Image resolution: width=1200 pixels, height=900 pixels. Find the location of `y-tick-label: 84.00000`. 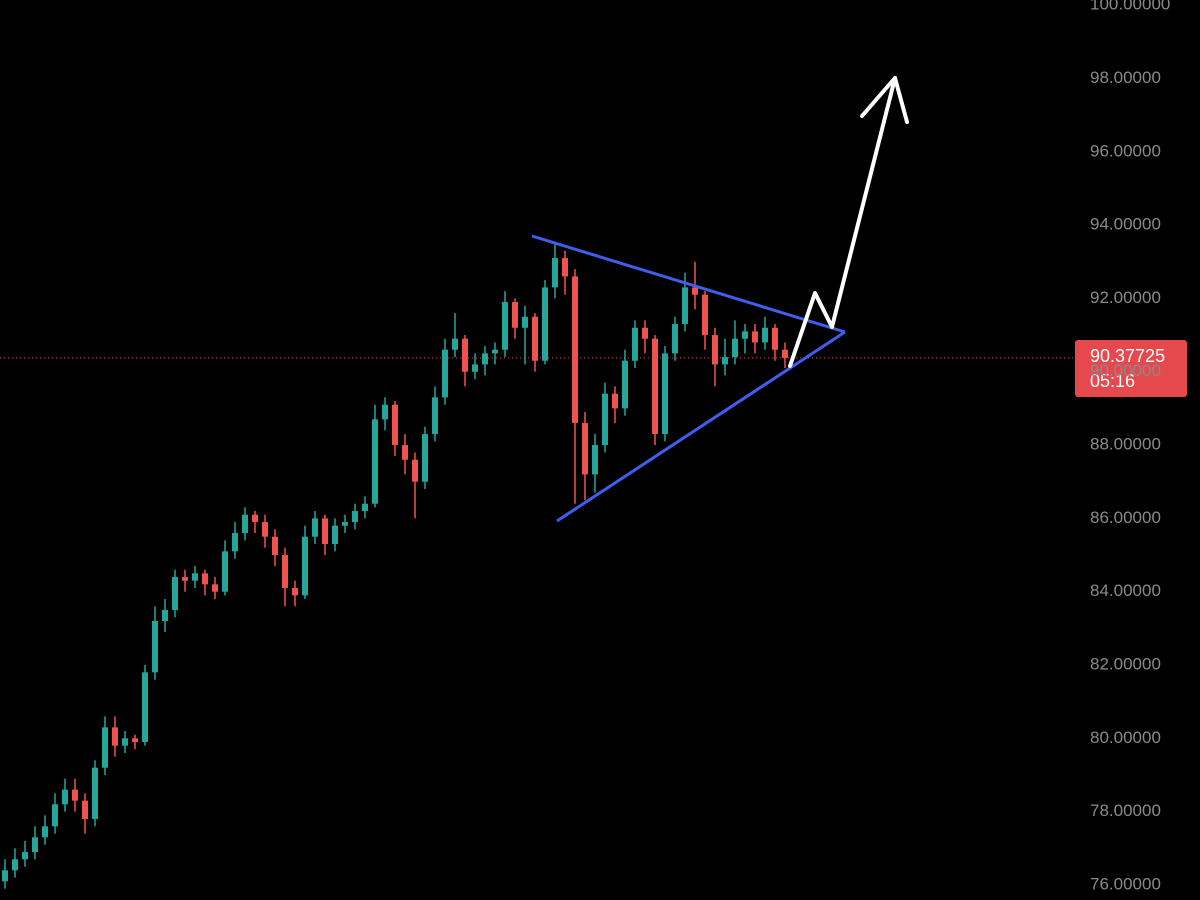

y-tick-label: 84.00000 is located at coordinates (1125, 590).